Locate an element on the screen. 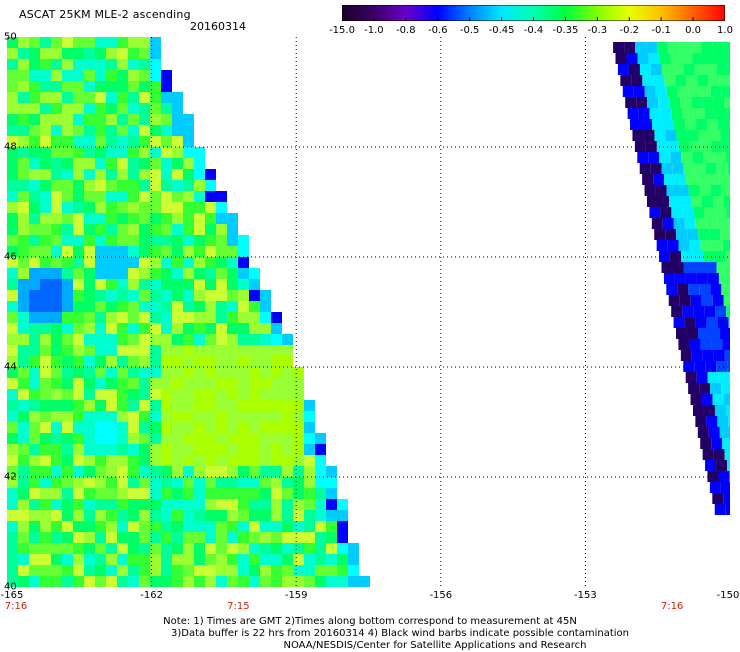  colorbar-label: -0.4 is located at coordinates (534, 30).